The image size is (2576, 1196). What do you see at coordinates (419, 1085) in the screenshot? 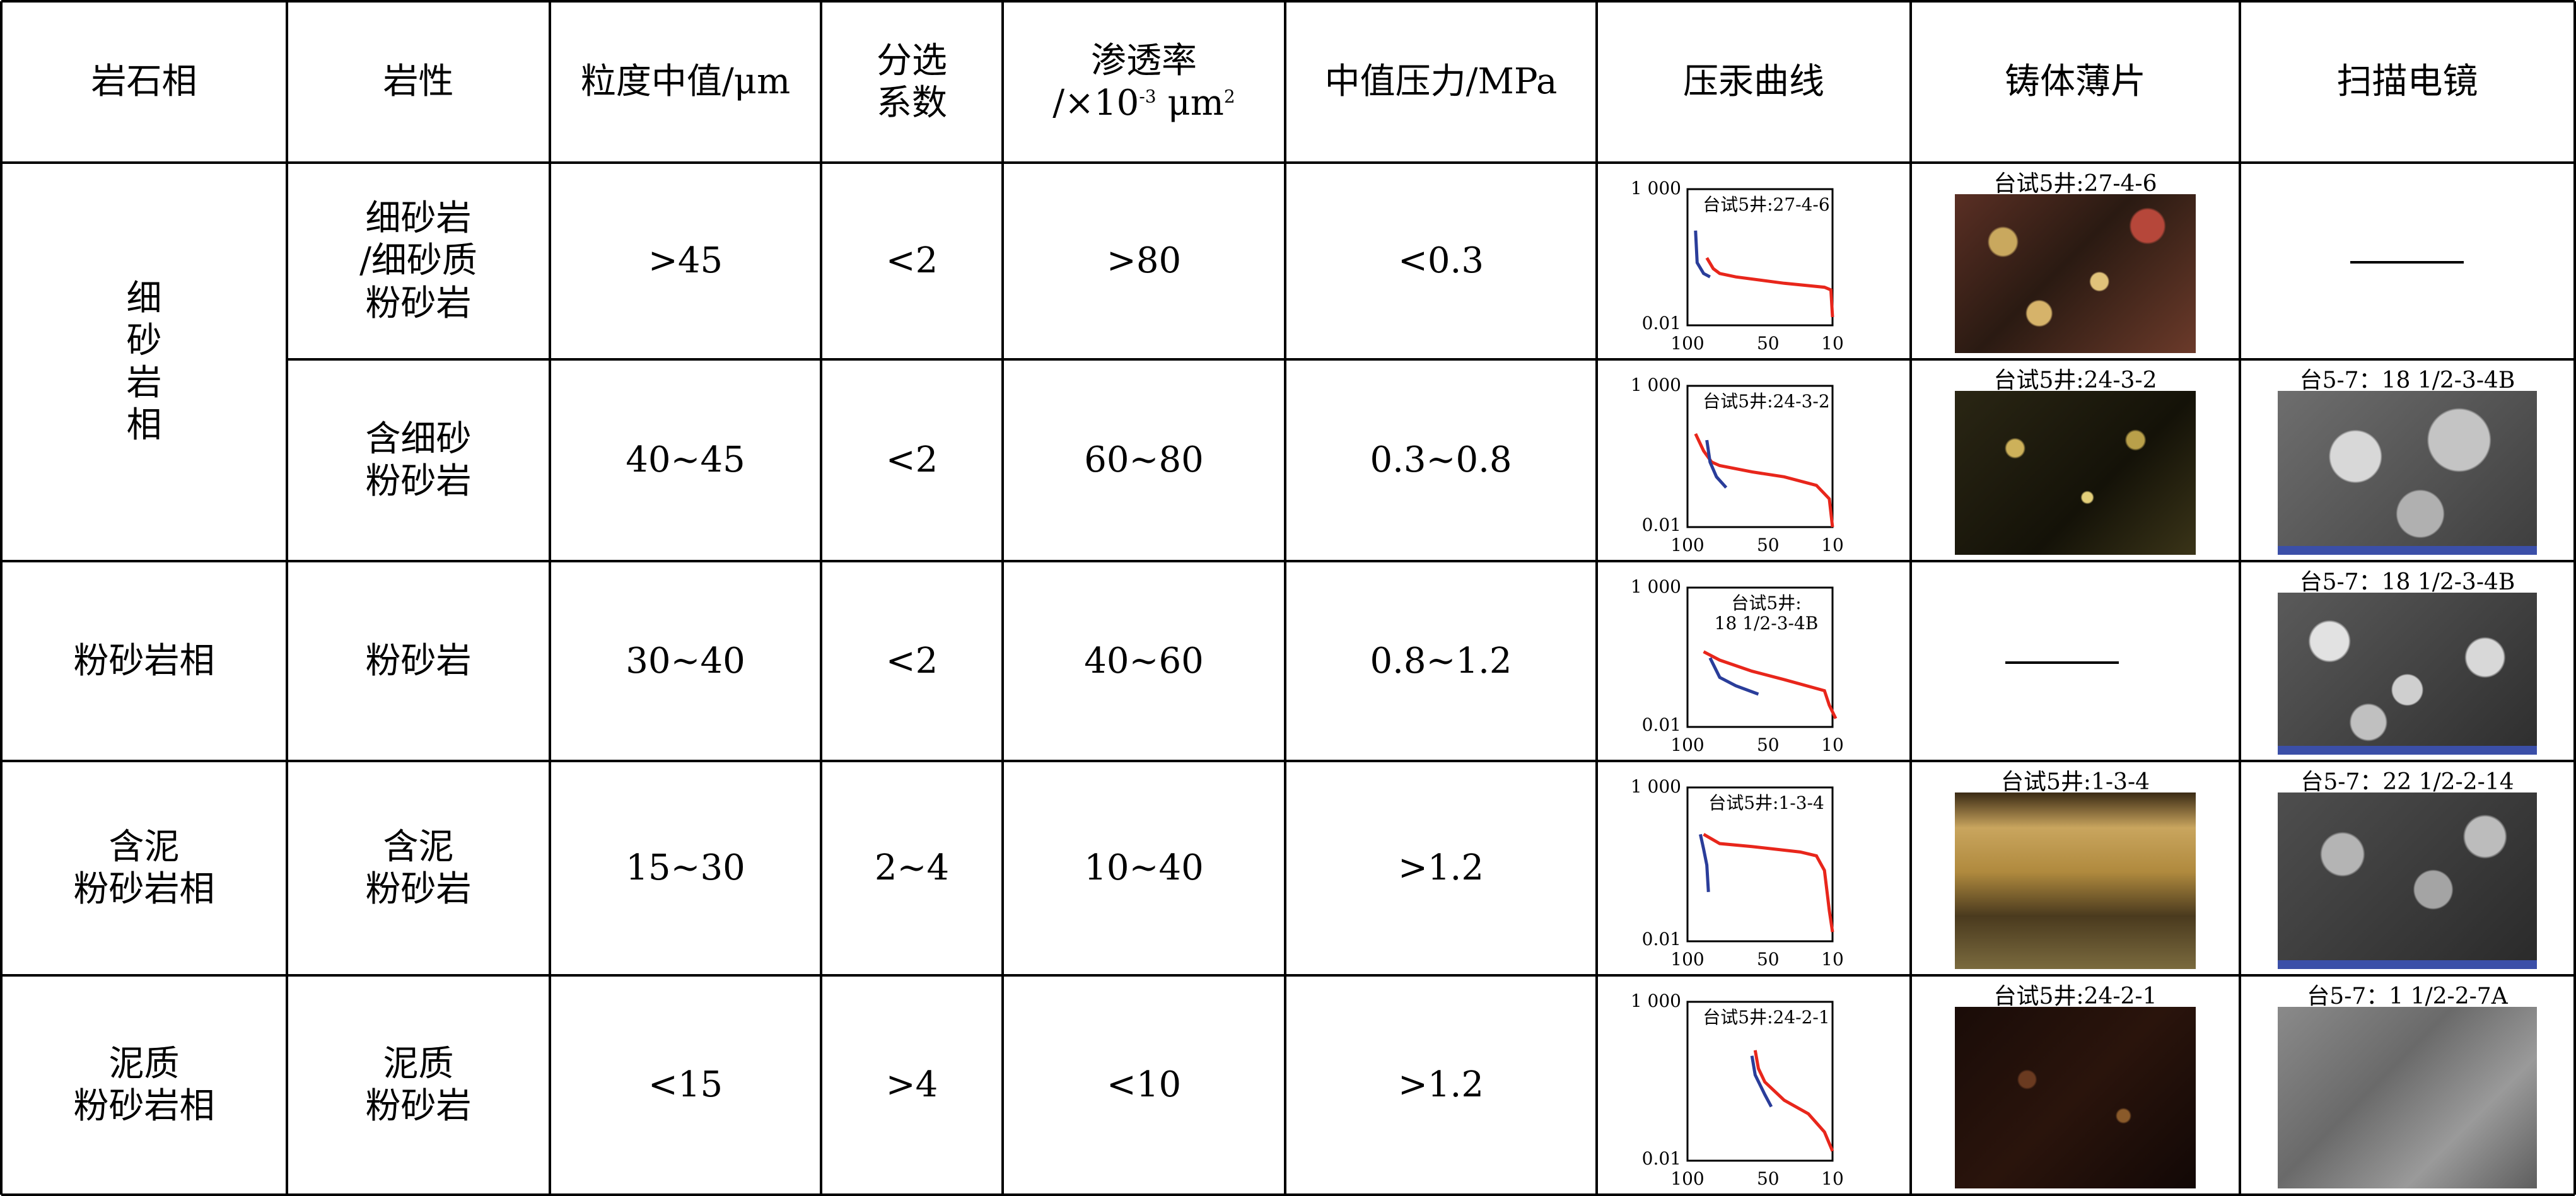
I see `lithology-cell: 泥质 粉砂岩` at bounding box center [419, 1085].